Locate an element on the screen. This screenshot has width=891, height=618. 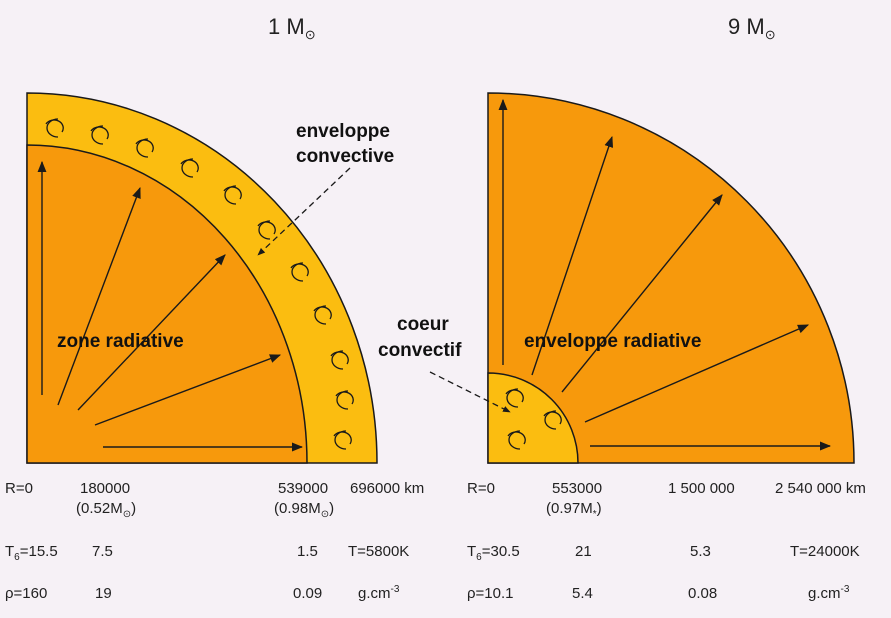
right-temperature-row: T6=30.5 21 5.3 T=24000K is located at coordinates (663, 553).